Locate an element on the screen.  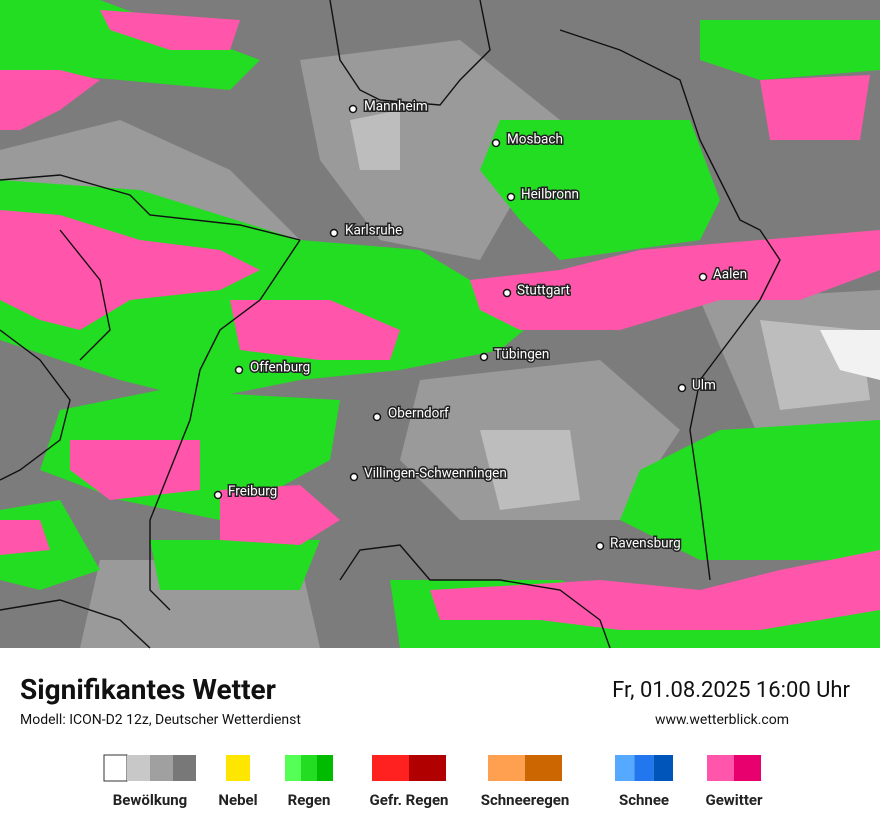
legend-group: Gewitter is located at coordinates (734, 782).